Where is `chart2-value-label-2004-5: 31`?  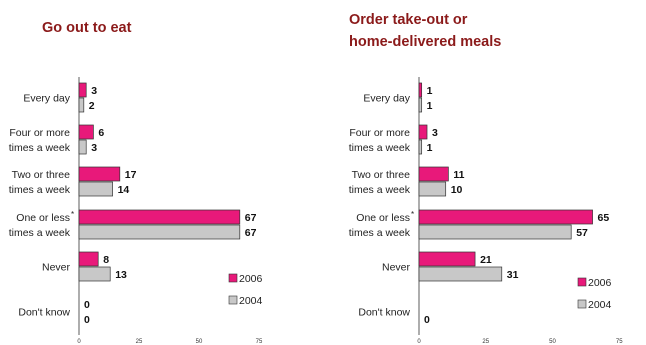
chart2-value-label-2004-5: 31 is located at coordinates (513, 275).